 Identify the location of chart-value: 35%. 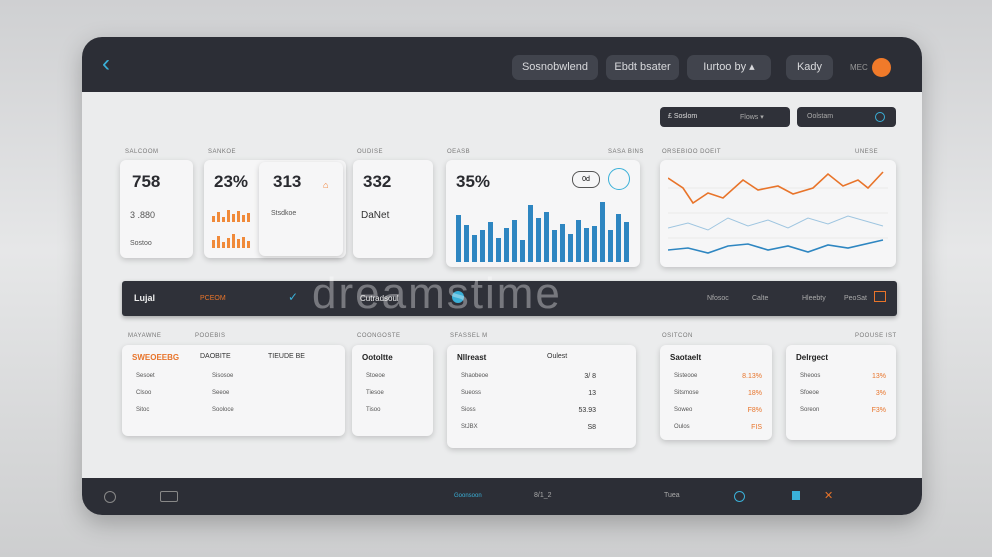
(473, 181).